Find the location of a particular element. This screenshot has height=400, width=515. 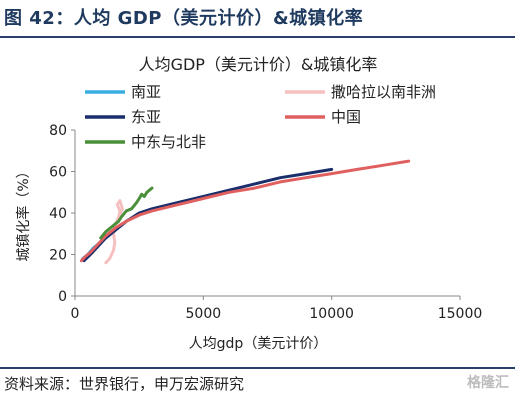

x-tick-label: 5000 is located at coordinates (204, 314).